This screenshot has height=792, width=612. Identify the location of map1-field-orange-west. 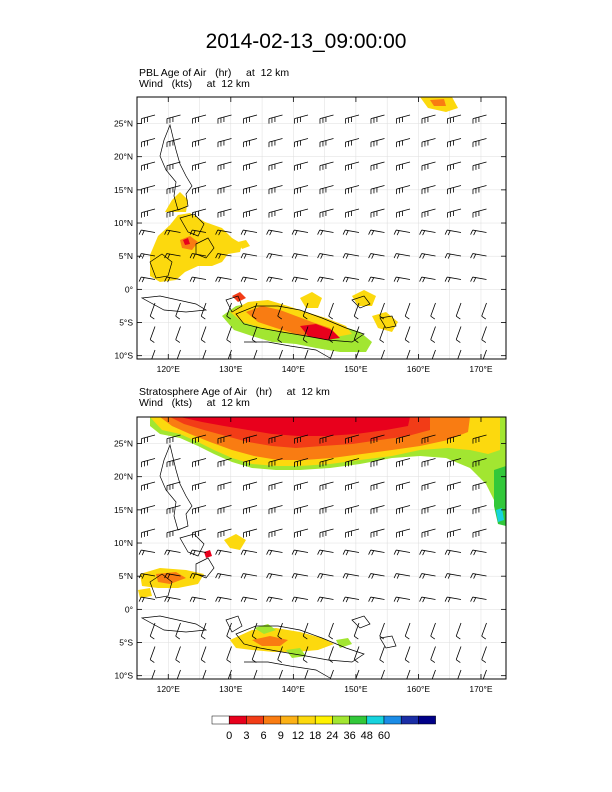
(239, 297).